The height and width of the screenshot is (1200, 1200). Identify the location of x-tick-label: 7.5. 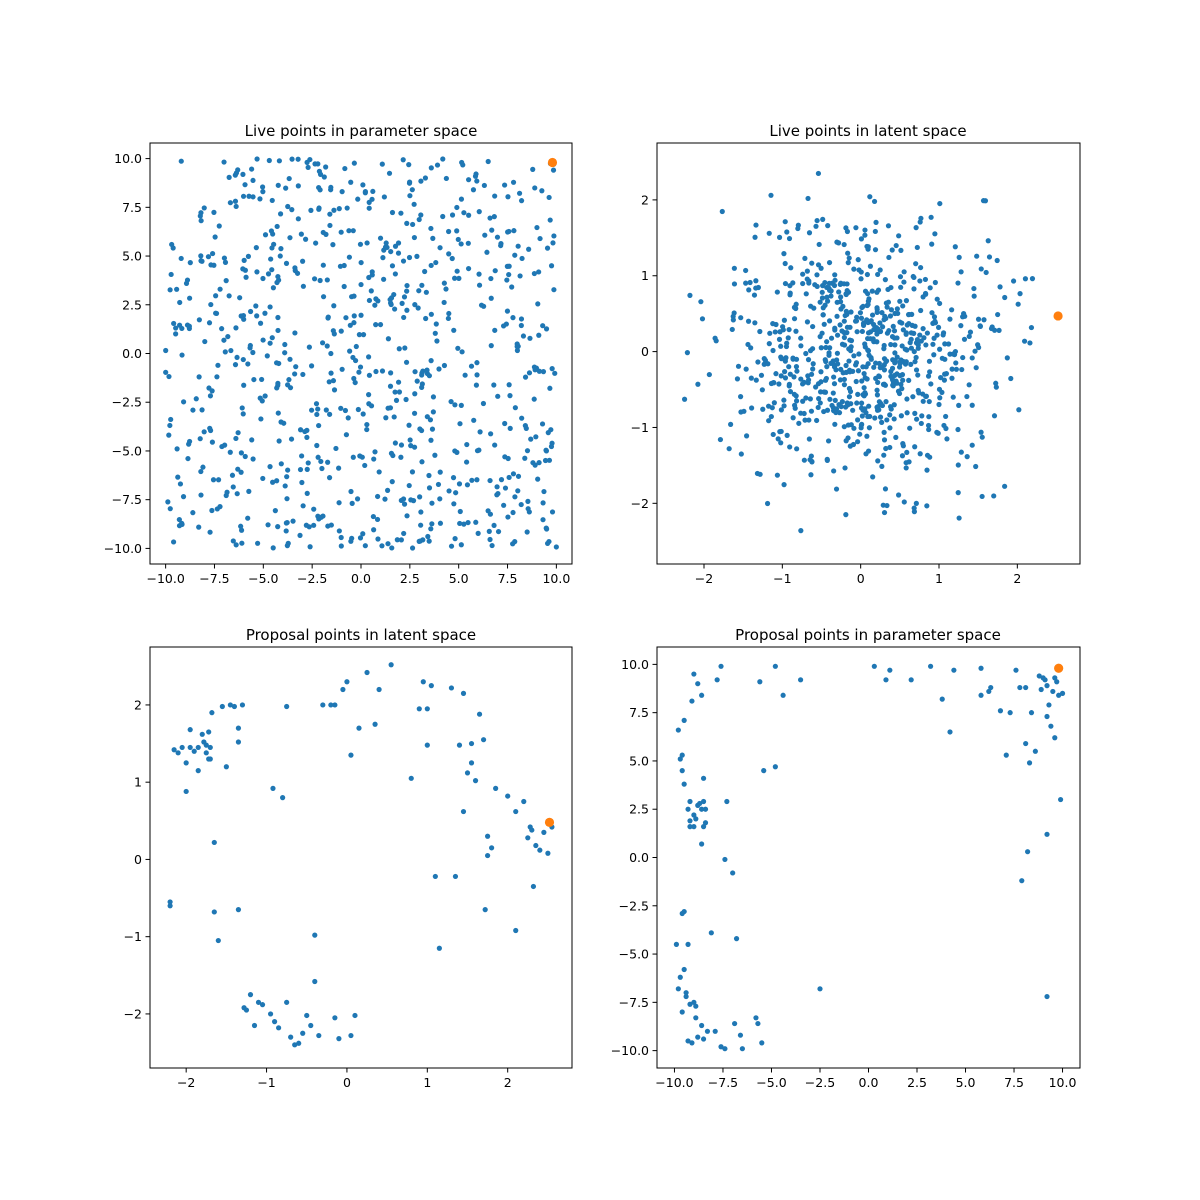
(508, 578).